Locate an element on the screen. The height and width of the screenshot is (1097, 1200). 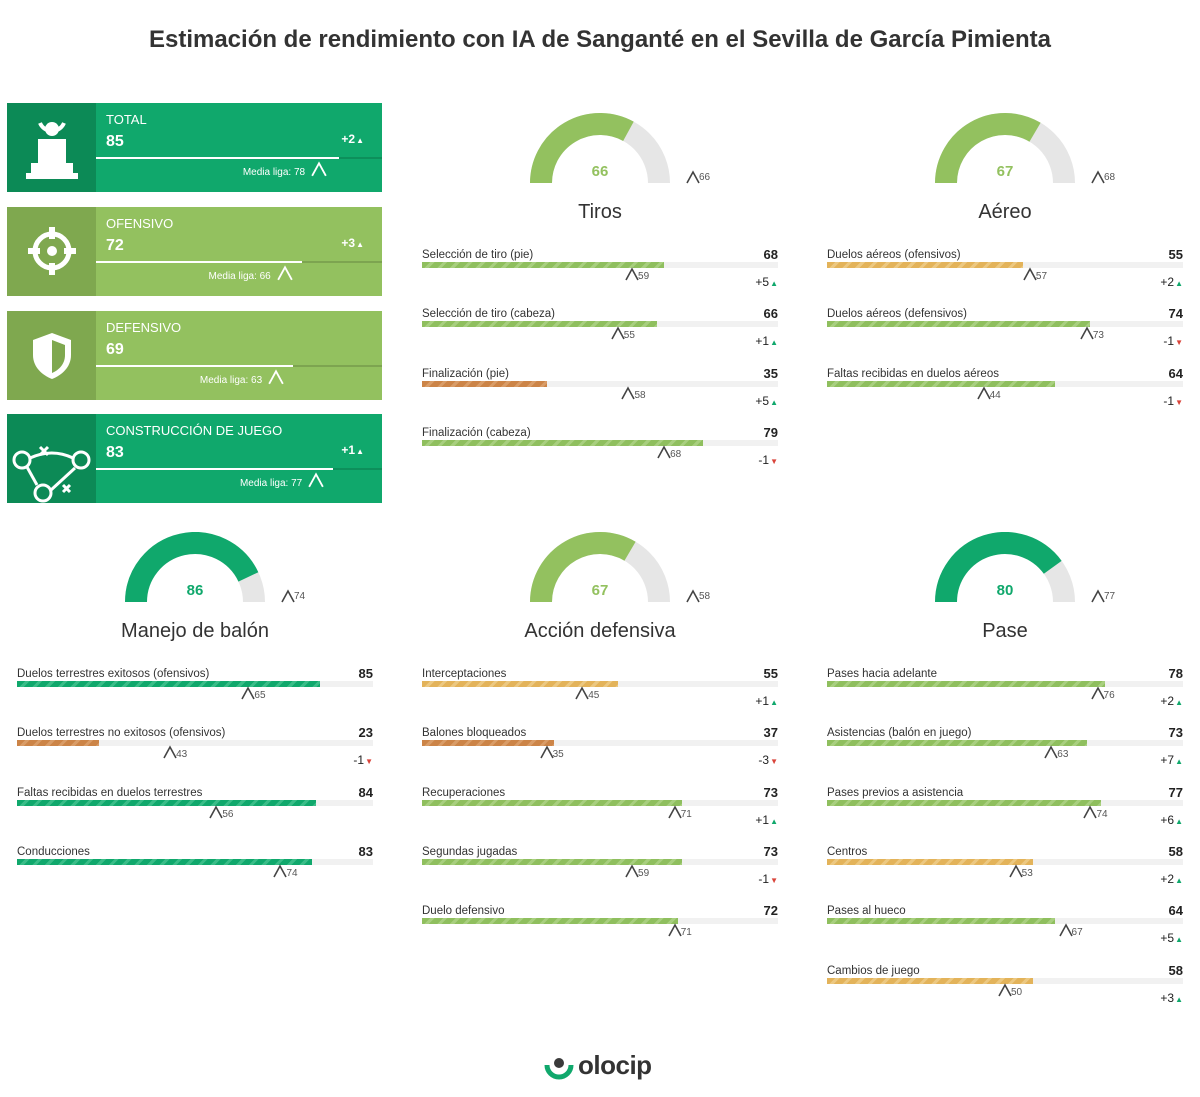
olocip-logo-icon is located at coordinates (559, 1069).